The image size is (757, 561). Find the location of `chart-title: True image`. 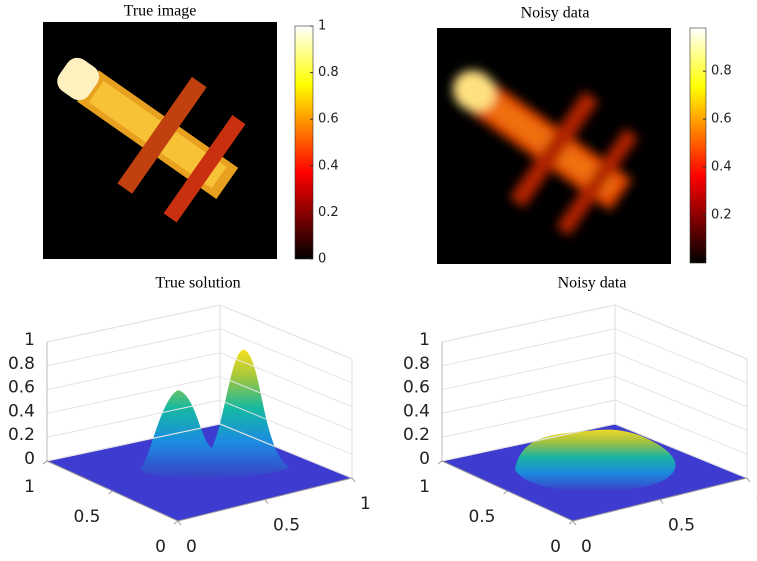

chart-title: True image is located at coordinates (160, 11).